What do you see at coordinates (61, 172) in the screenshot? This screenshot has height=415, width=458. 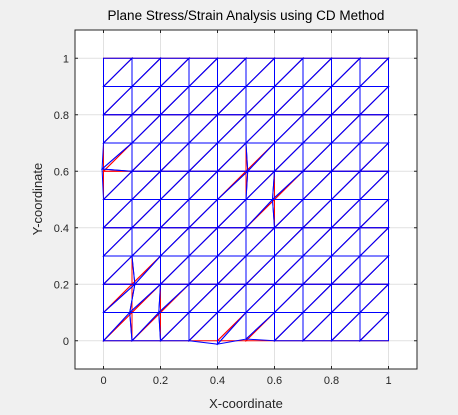 I see `y-tick-label: 0.6` at bounding box center [61, 172].